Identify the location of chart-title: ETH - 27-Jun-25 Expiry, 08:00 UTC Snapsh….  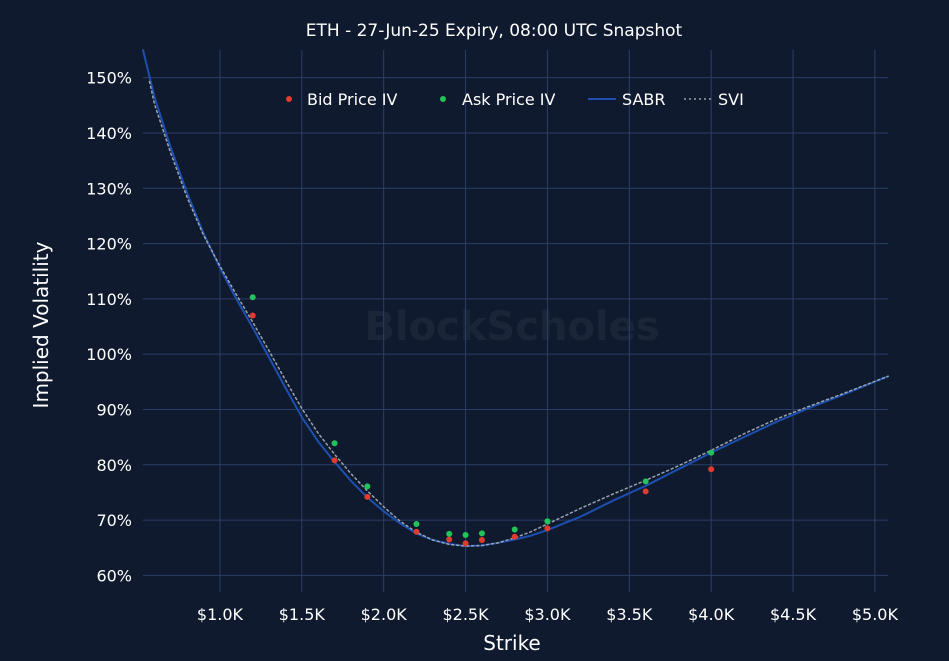
(494, 31).